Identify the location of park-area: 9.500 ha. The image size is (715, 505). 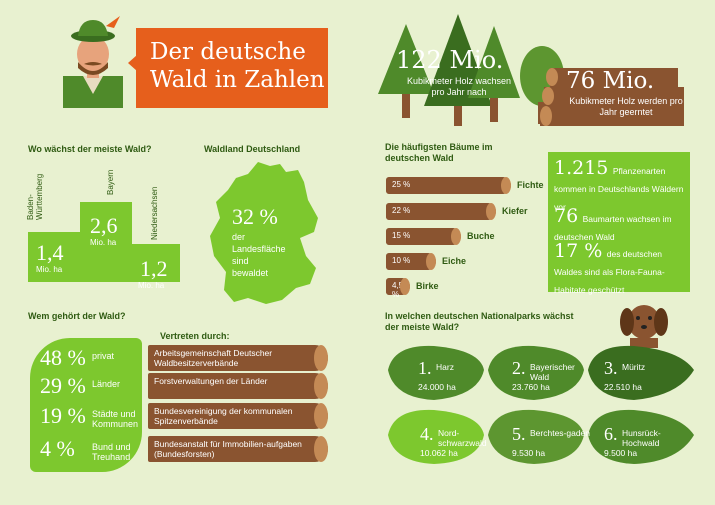
(621, 453).